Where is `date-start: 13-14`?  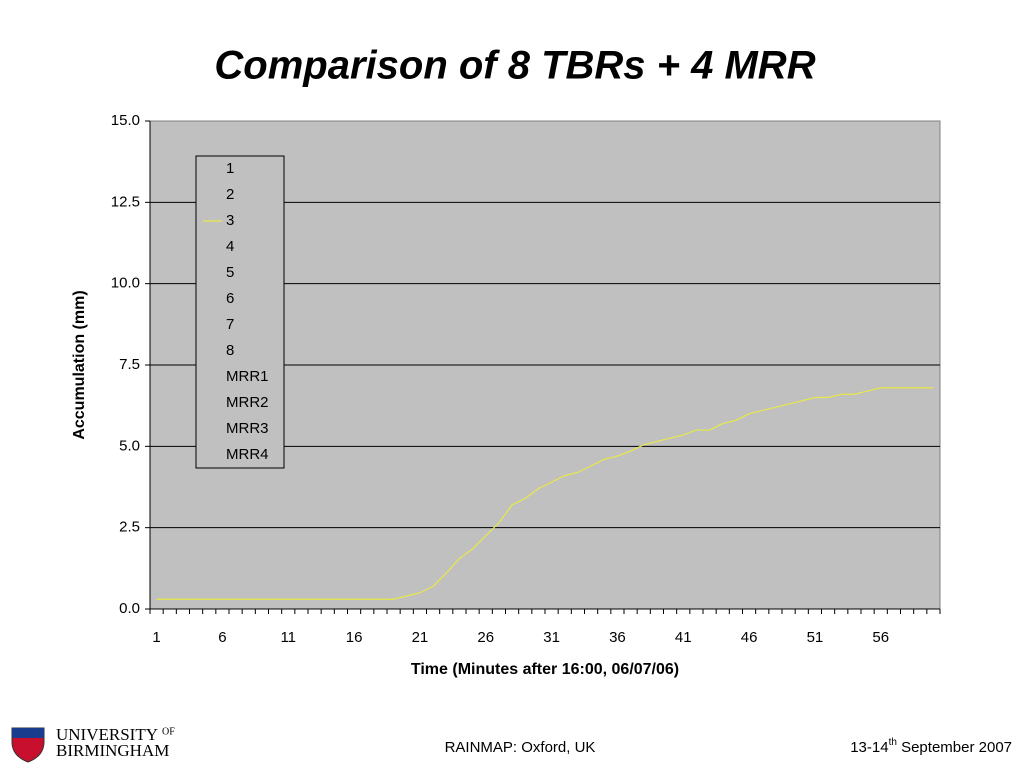
date-start: 13-14 is located at coordinates (869, 747).